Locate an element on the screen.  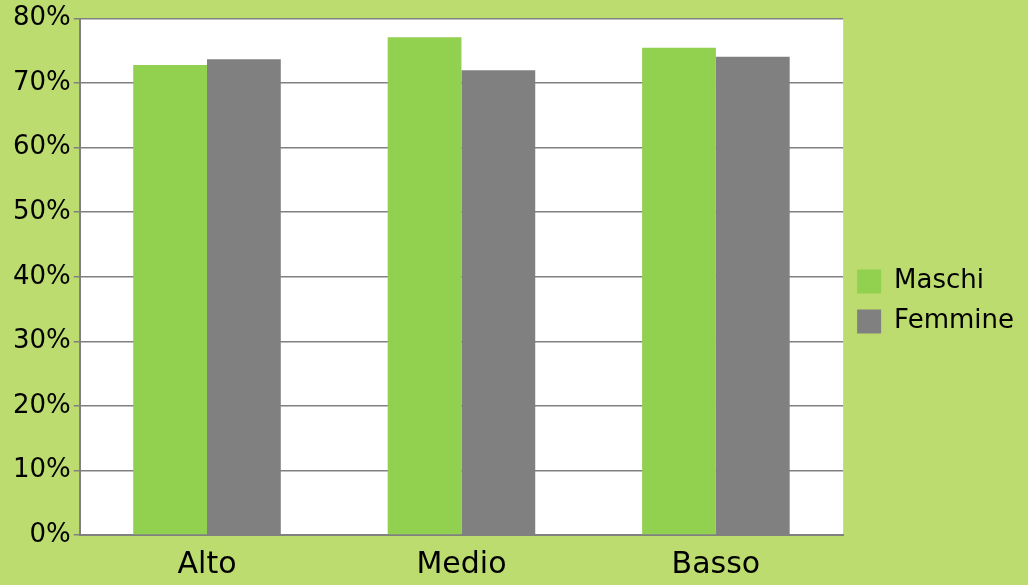
legend-label: Maschi is located at coordinates (939, 279).